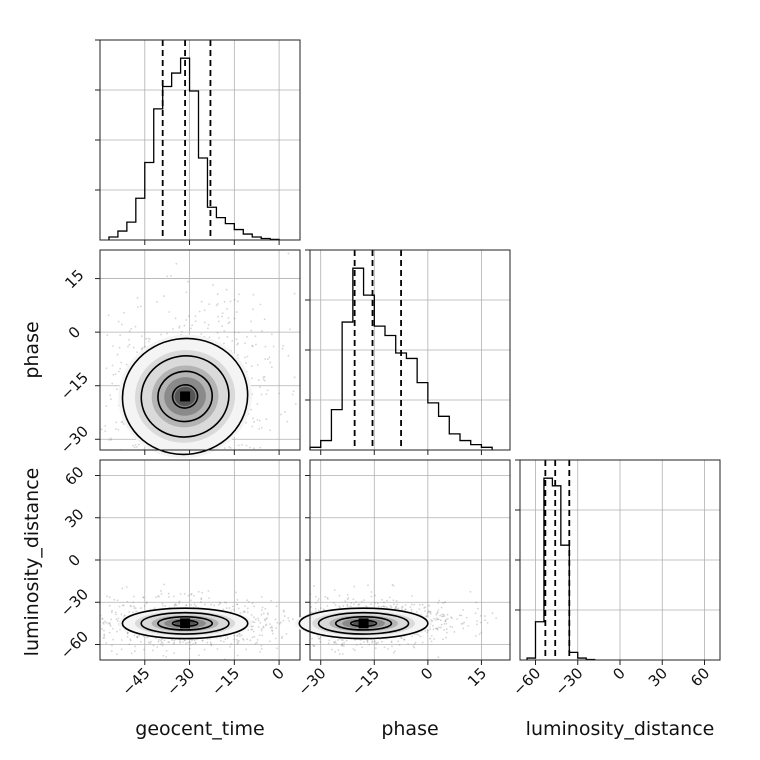 The image size is (760, 760). I want to click on x-tick-label-luminosity-distance: 60, so click(700, 677).